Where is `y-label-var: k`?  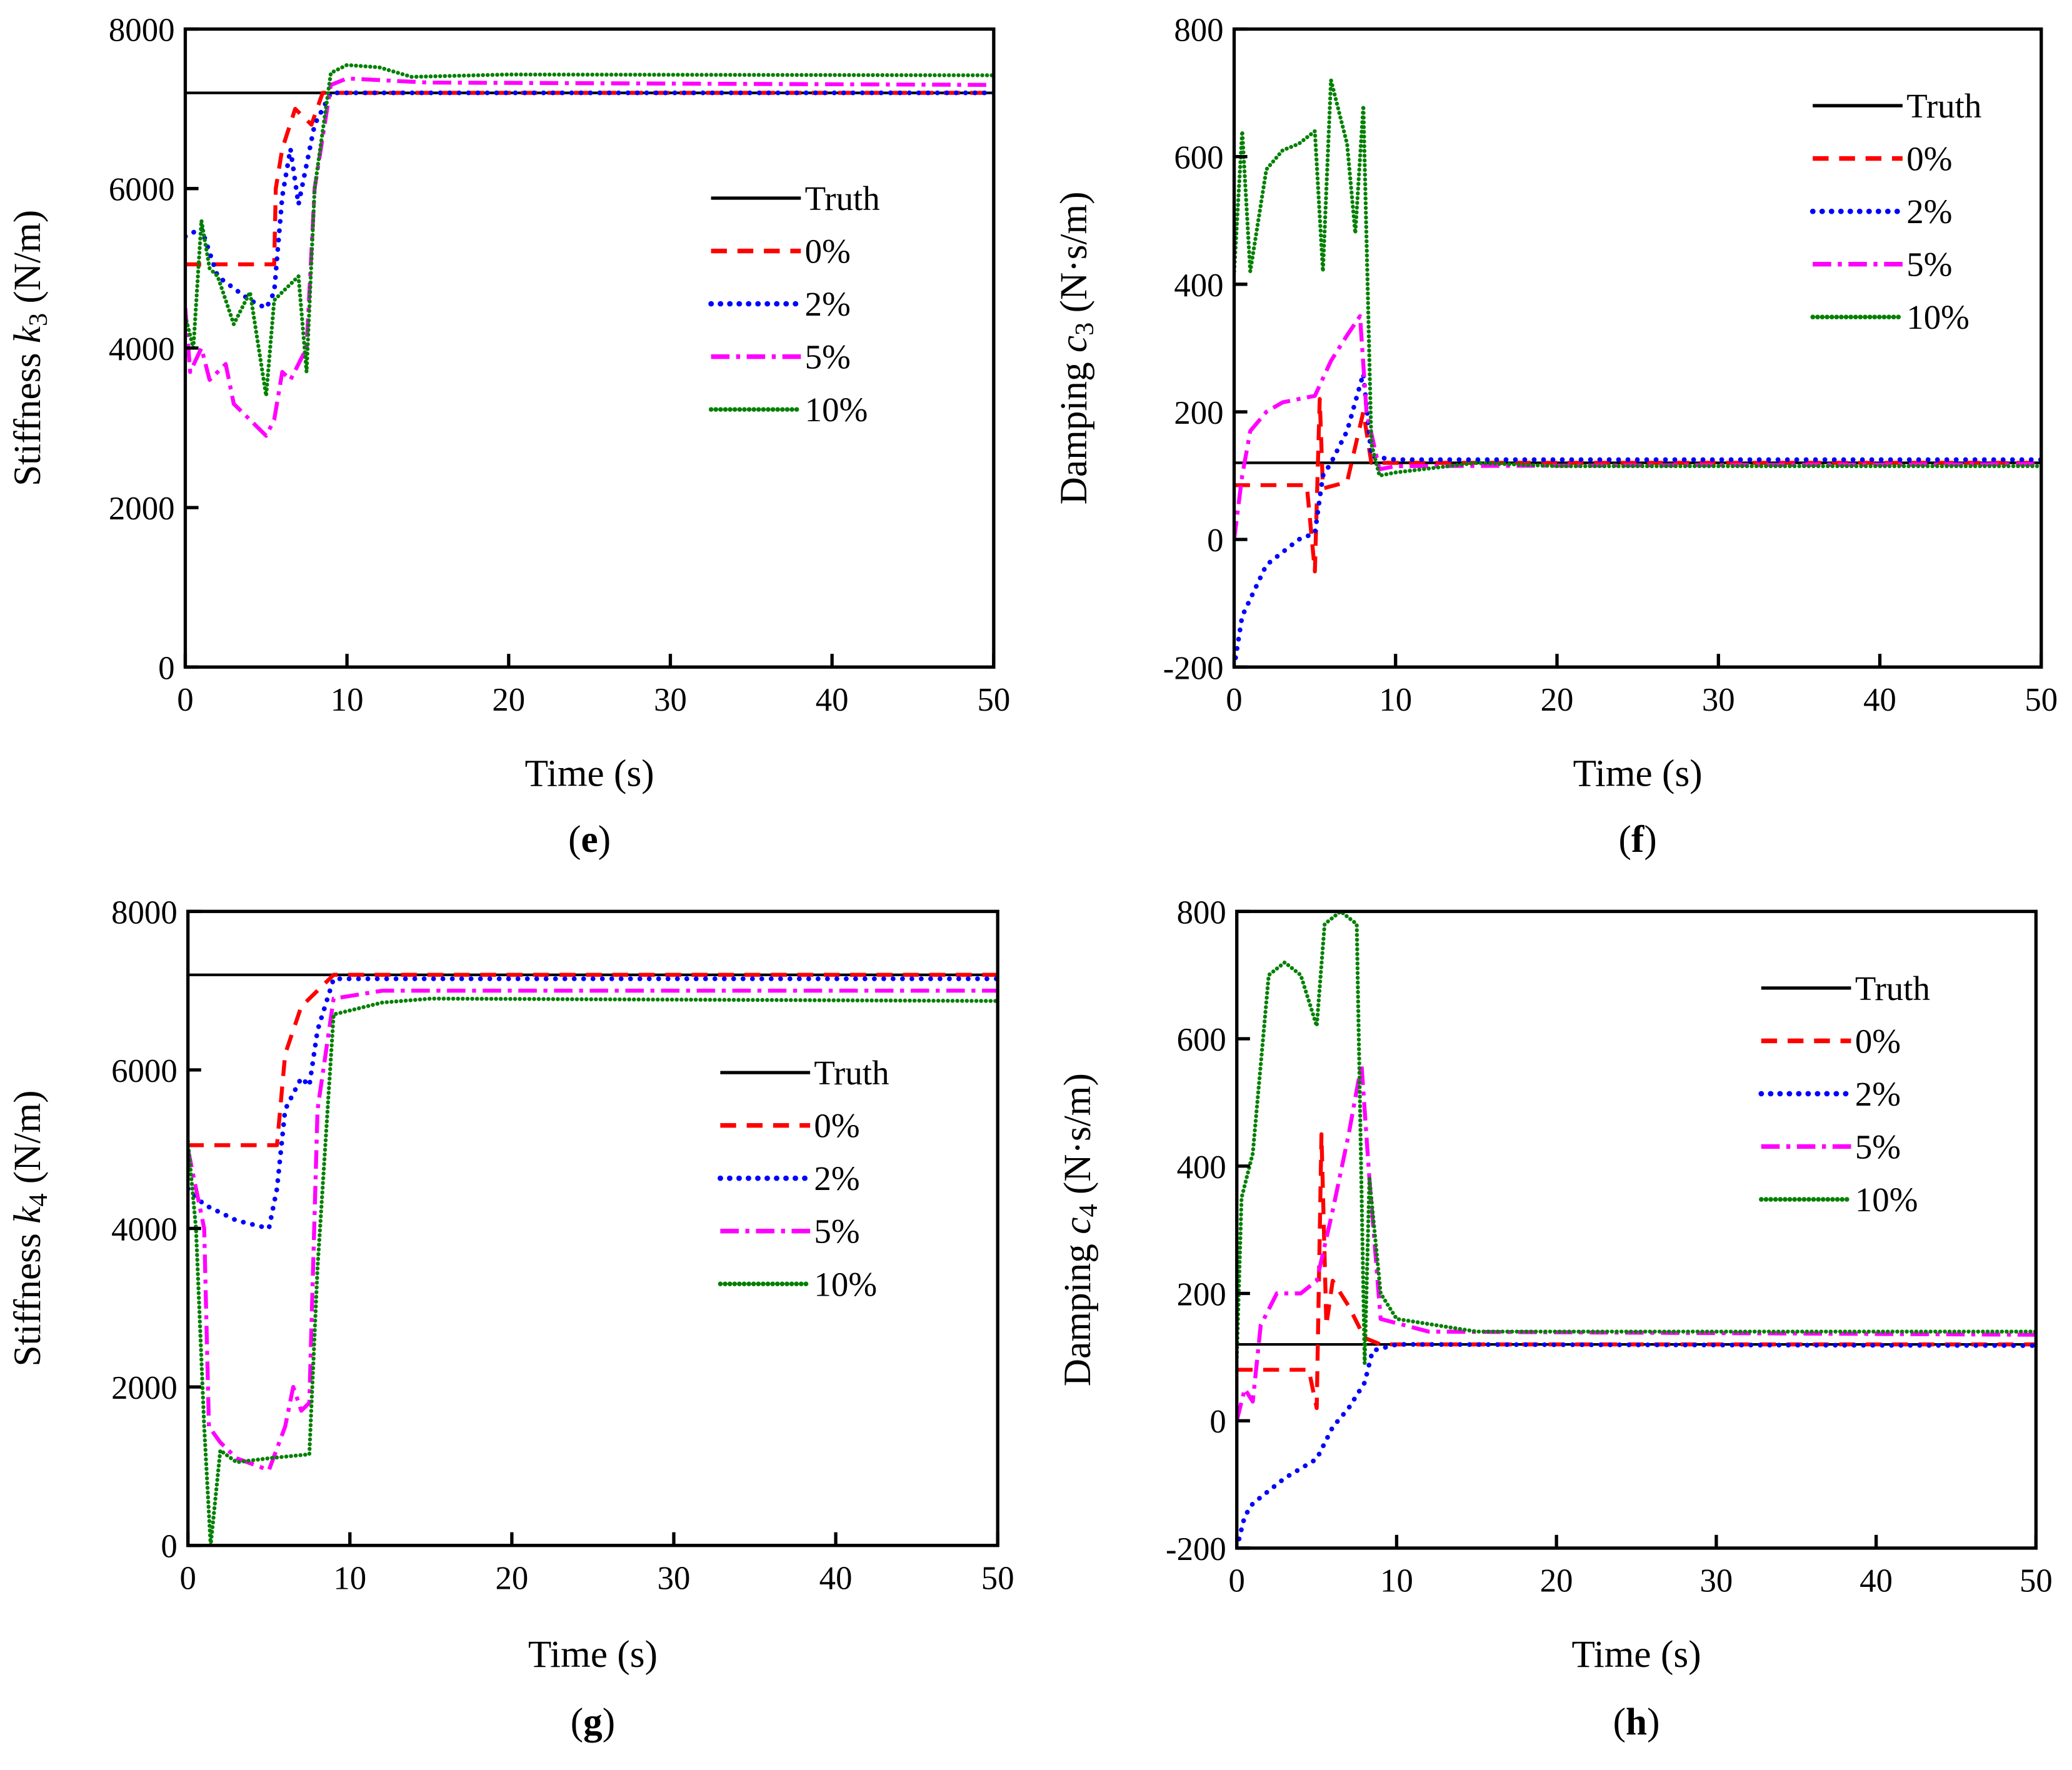
y-label-var: k is located at coordinates (27, 1215).